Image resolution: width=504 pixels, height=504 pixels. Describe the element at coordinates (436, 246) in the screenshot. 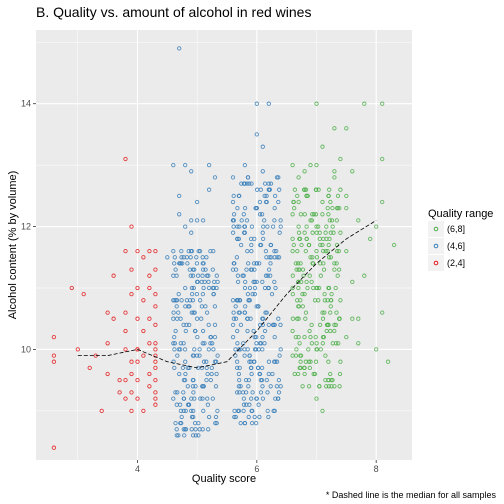

I see `legend-swatch` at that location.